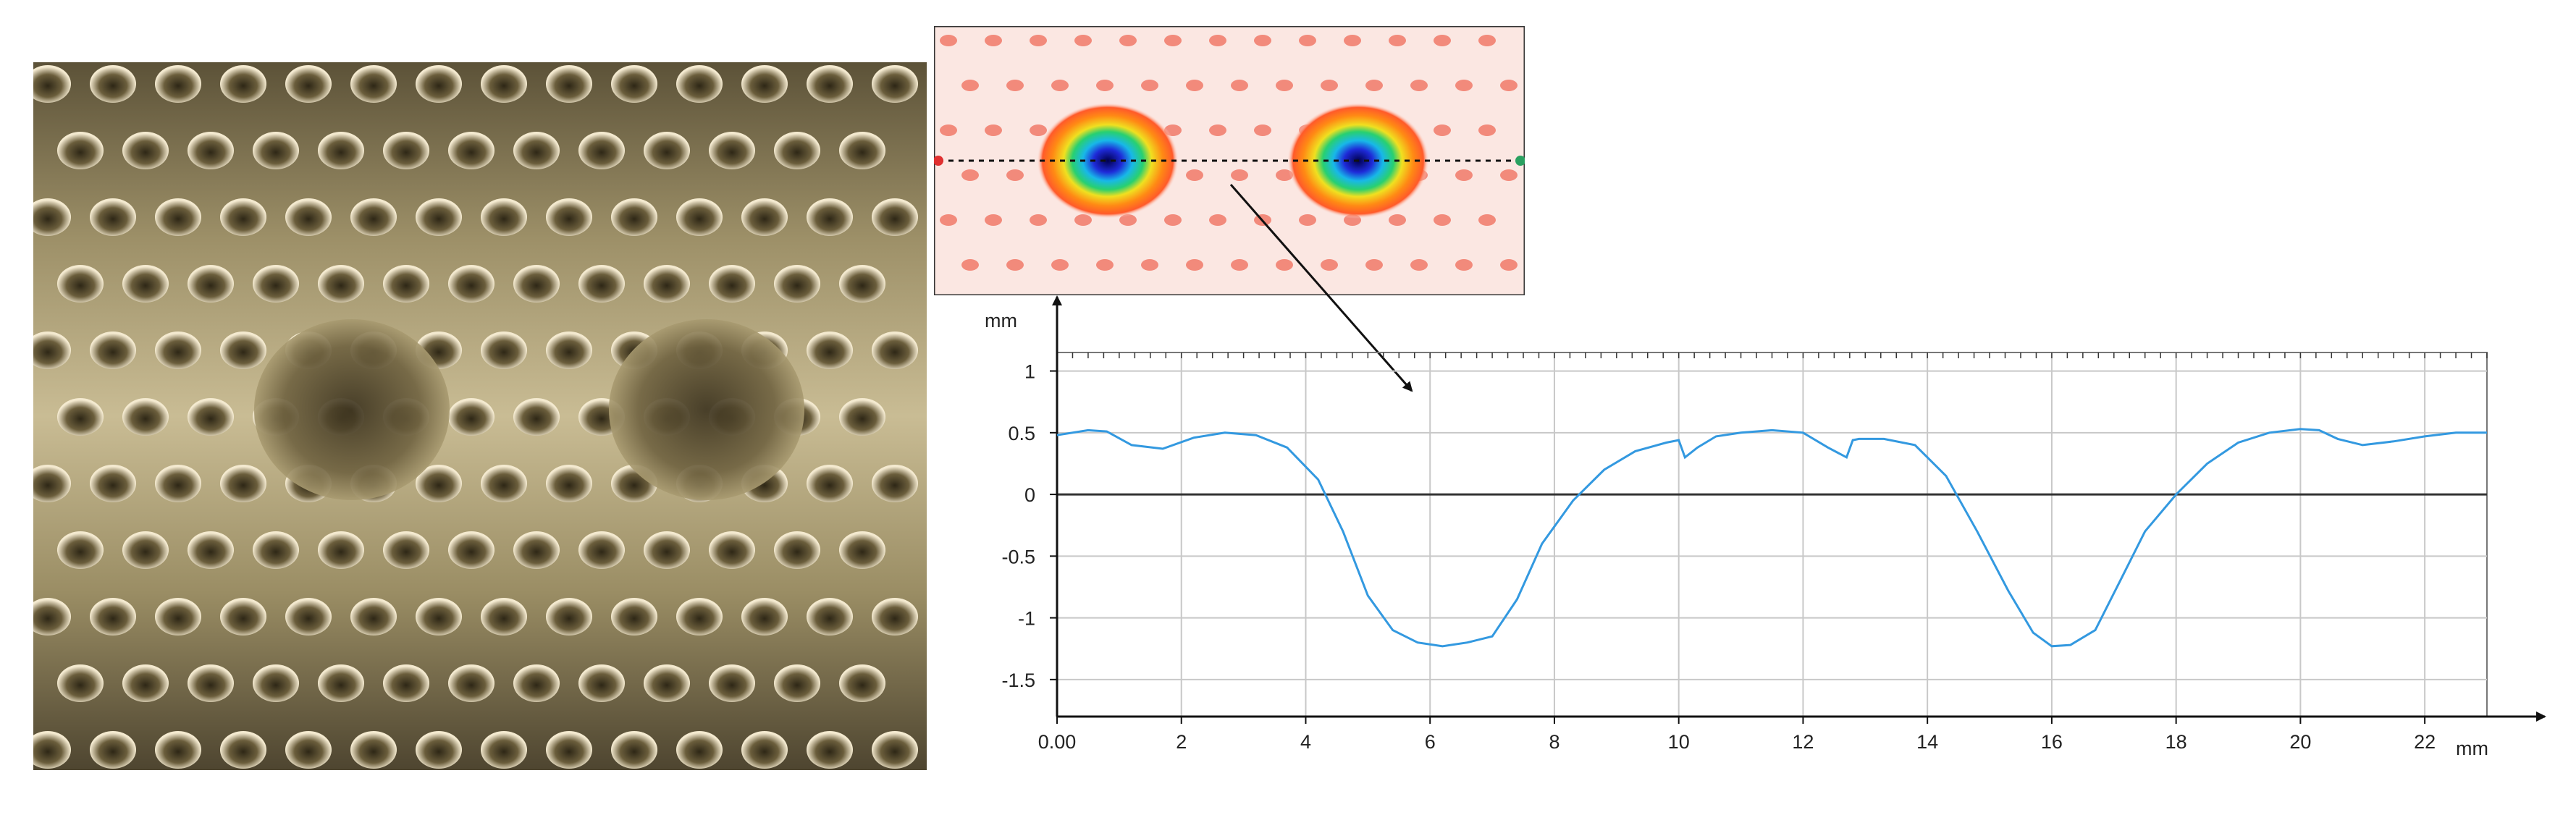 Image resolution: width=2576 pixels, height=815 pixels. I want to click on x-axis-tick-labels: 0.00 2 4 6 8 10 12 14 16 18 20 22, so click(1737, 742).